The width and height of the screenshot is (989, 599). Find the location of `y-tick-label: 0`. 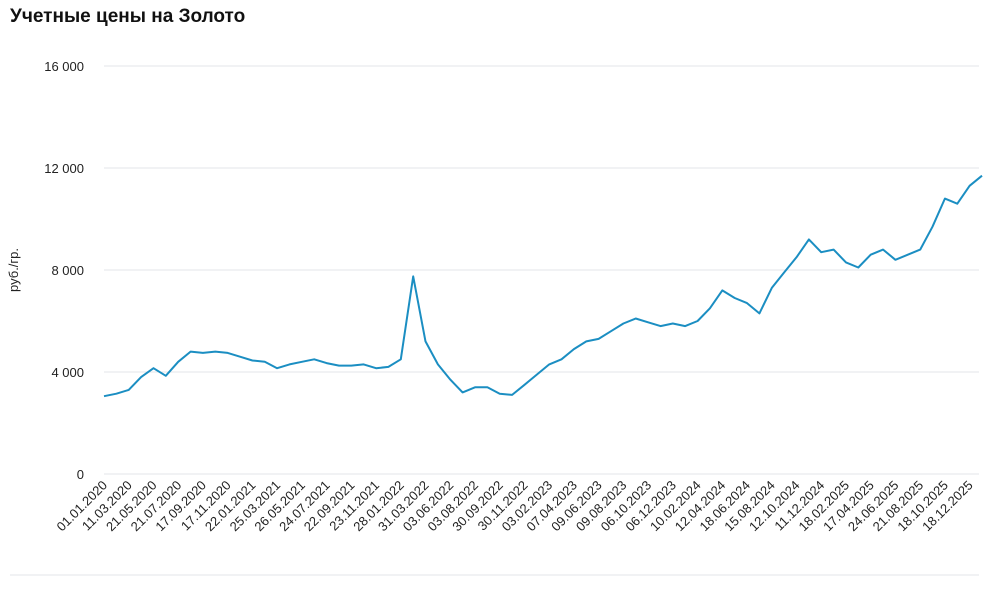

y-tick-label: 0 is located at coordinates (80, 474).